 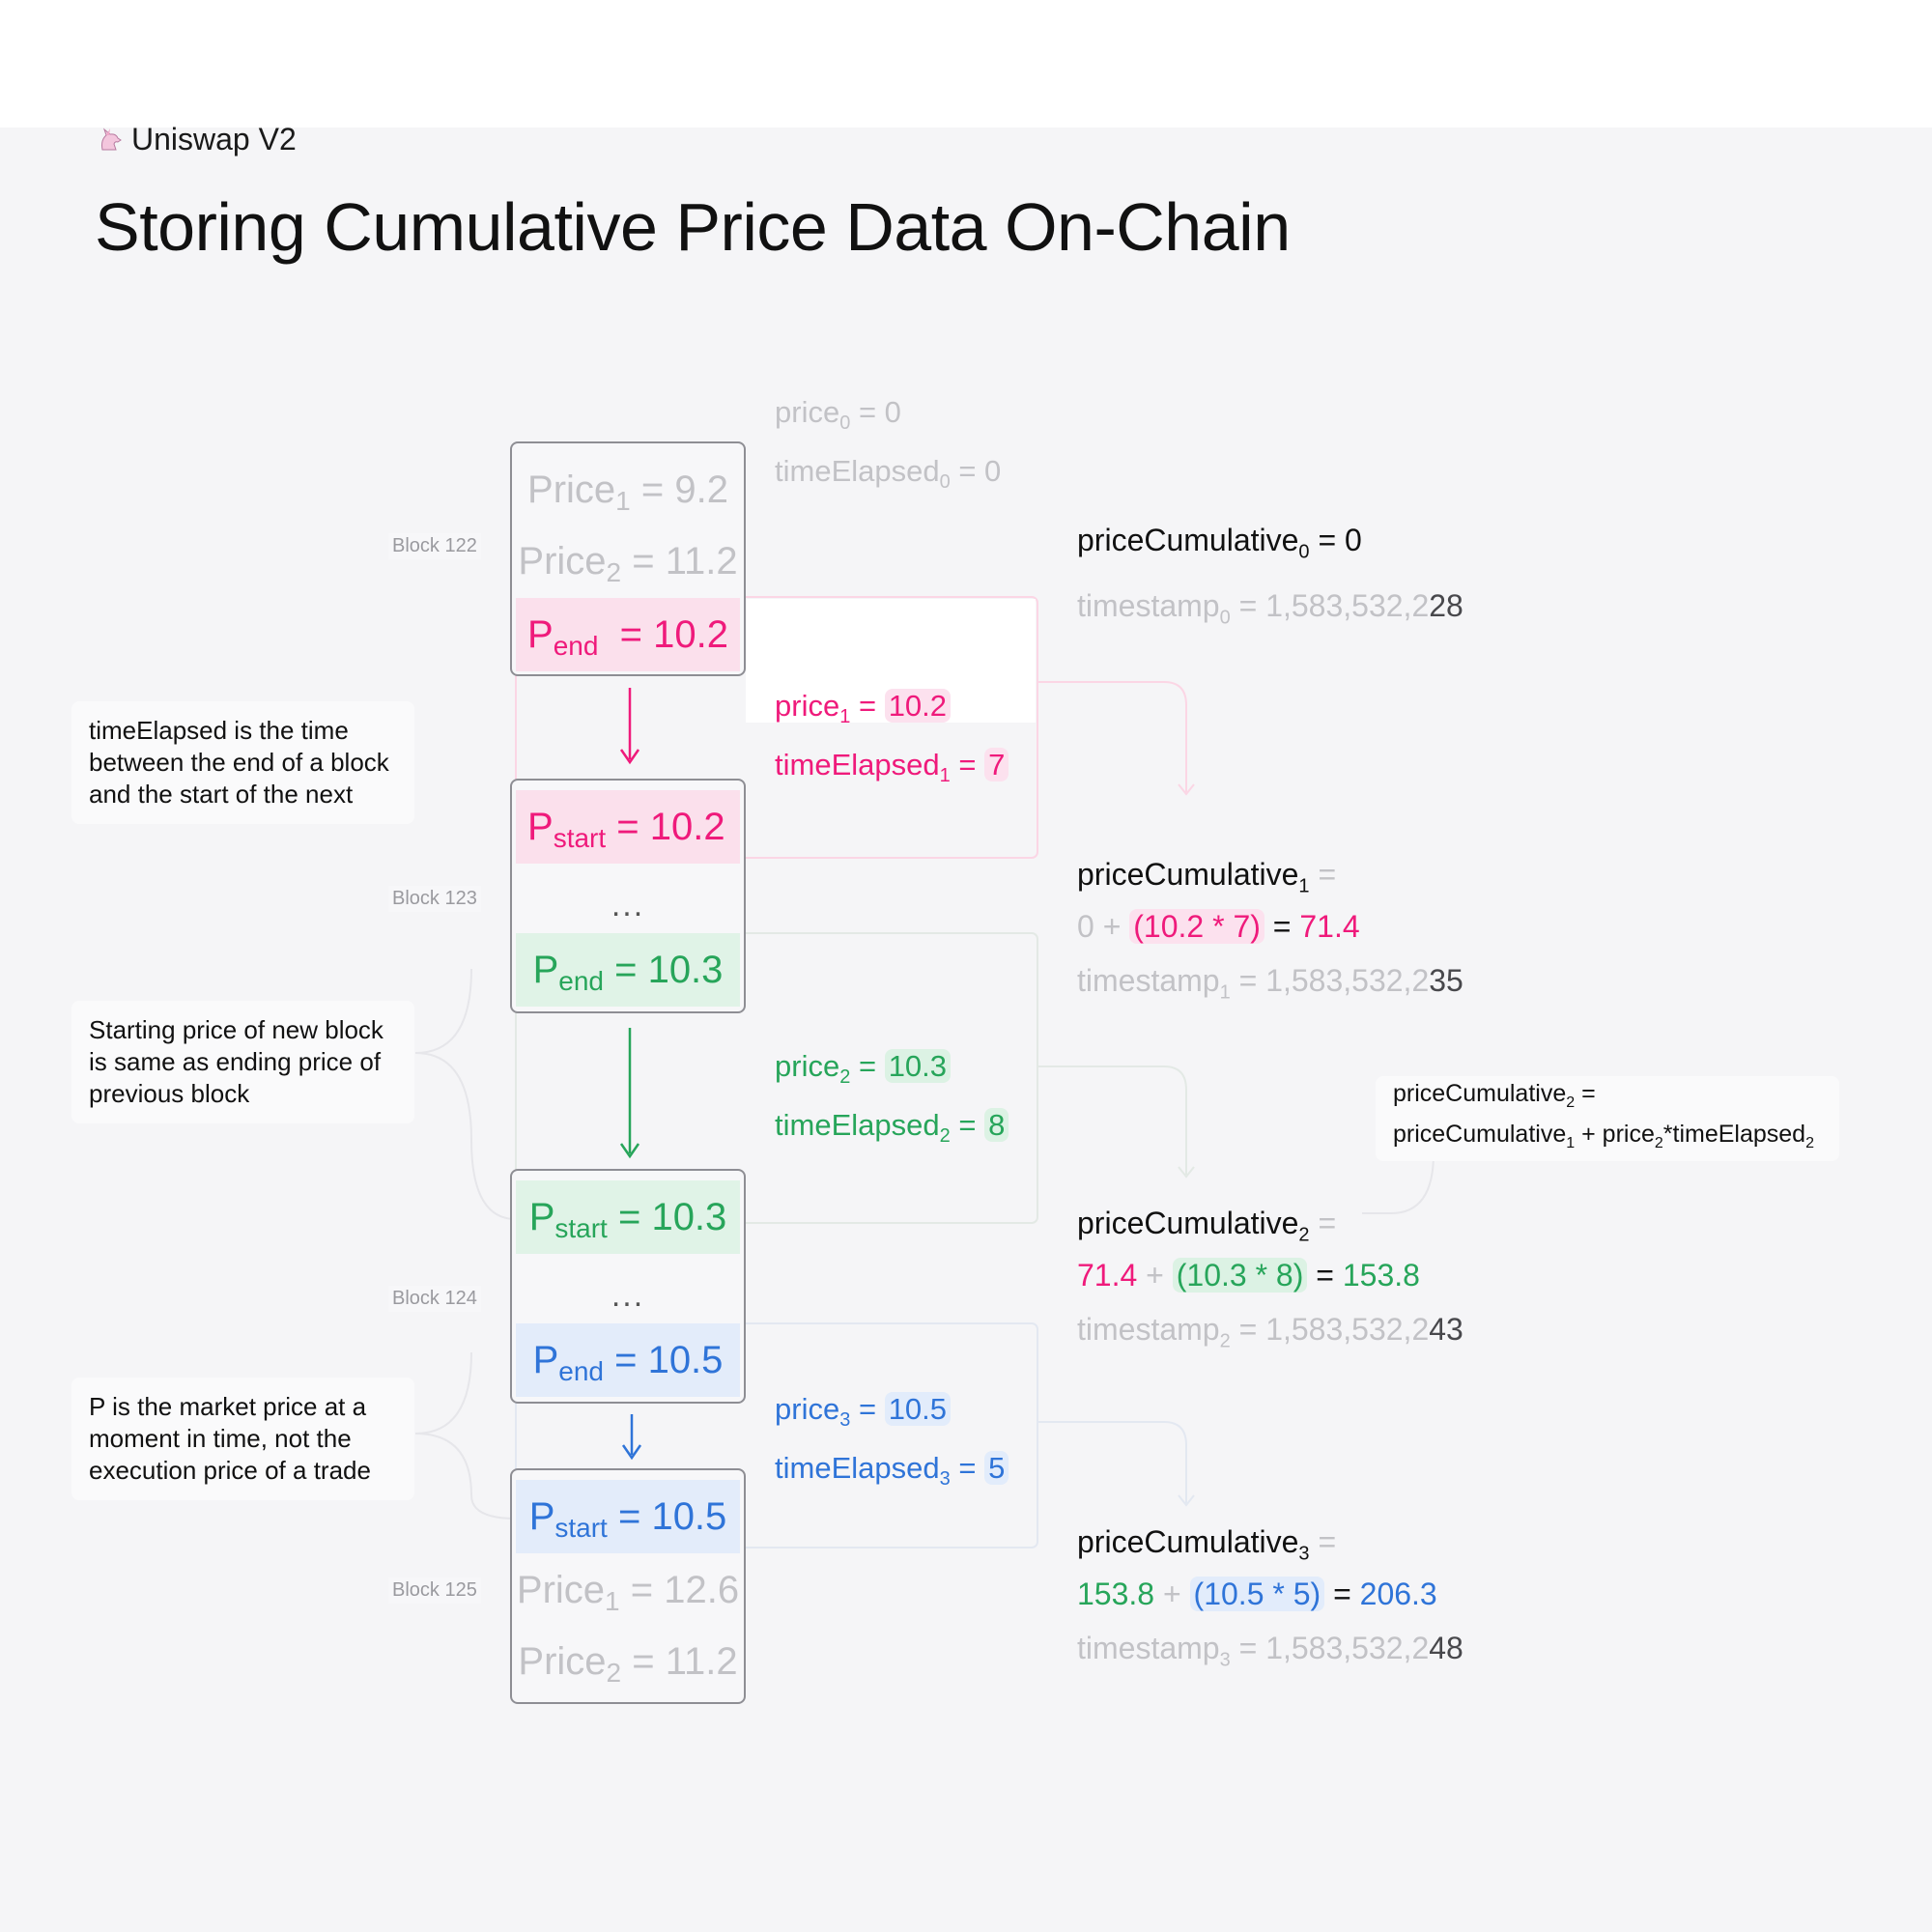 I want to click on arrow-green-head, so click(x=629, y=1151).